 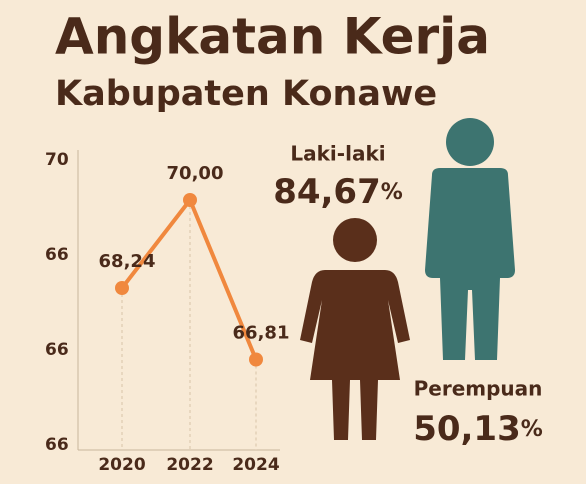 What do you see at coordinates (470, 239) in the screenshot?
I see `man-figure` at bounding box center [470, 239].